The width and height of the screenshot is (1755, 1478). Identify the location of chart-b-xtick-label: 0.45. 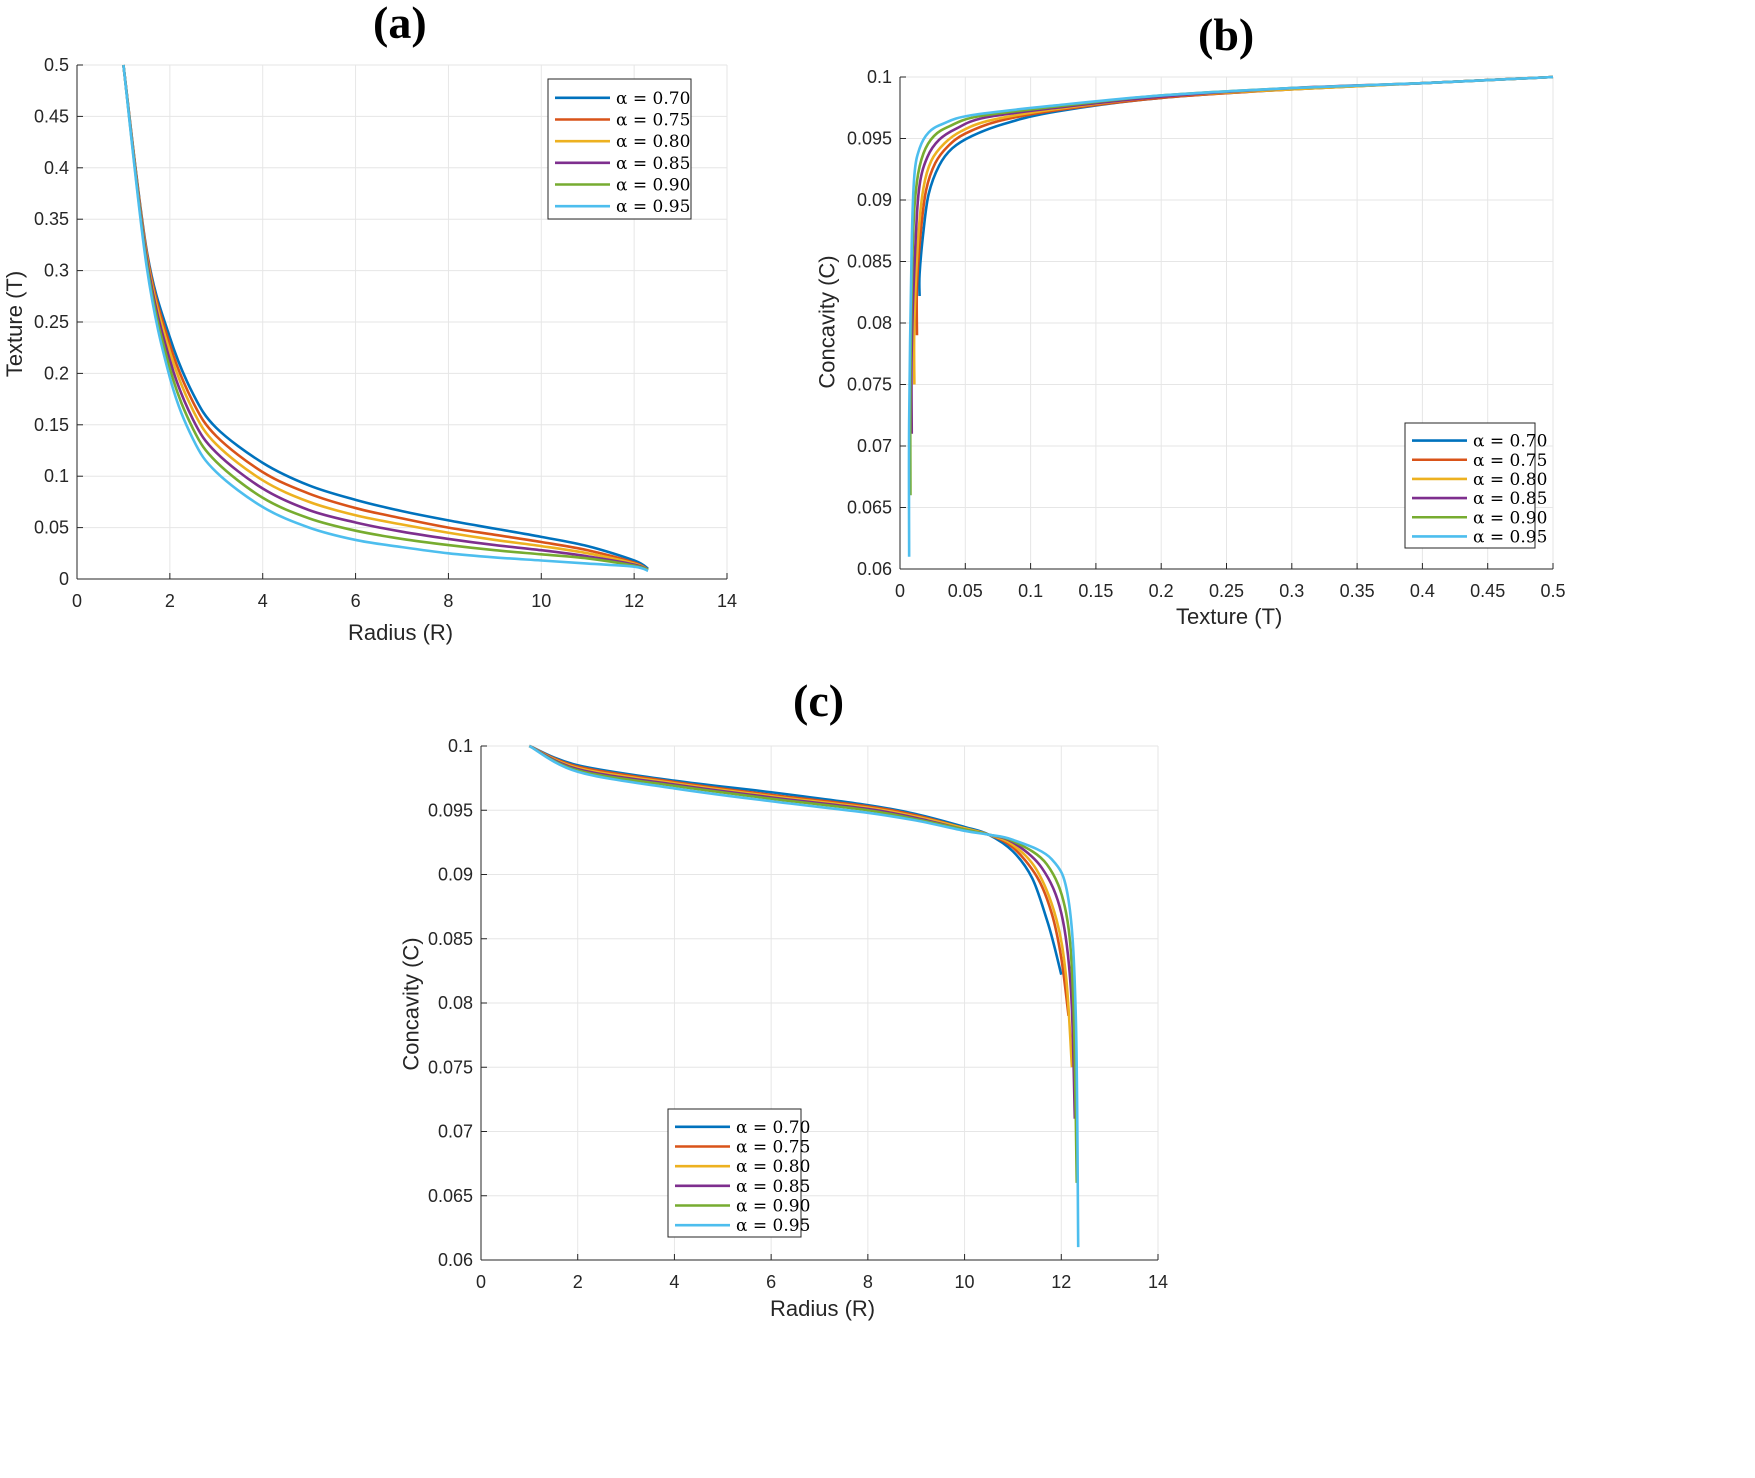
(1487, 591).